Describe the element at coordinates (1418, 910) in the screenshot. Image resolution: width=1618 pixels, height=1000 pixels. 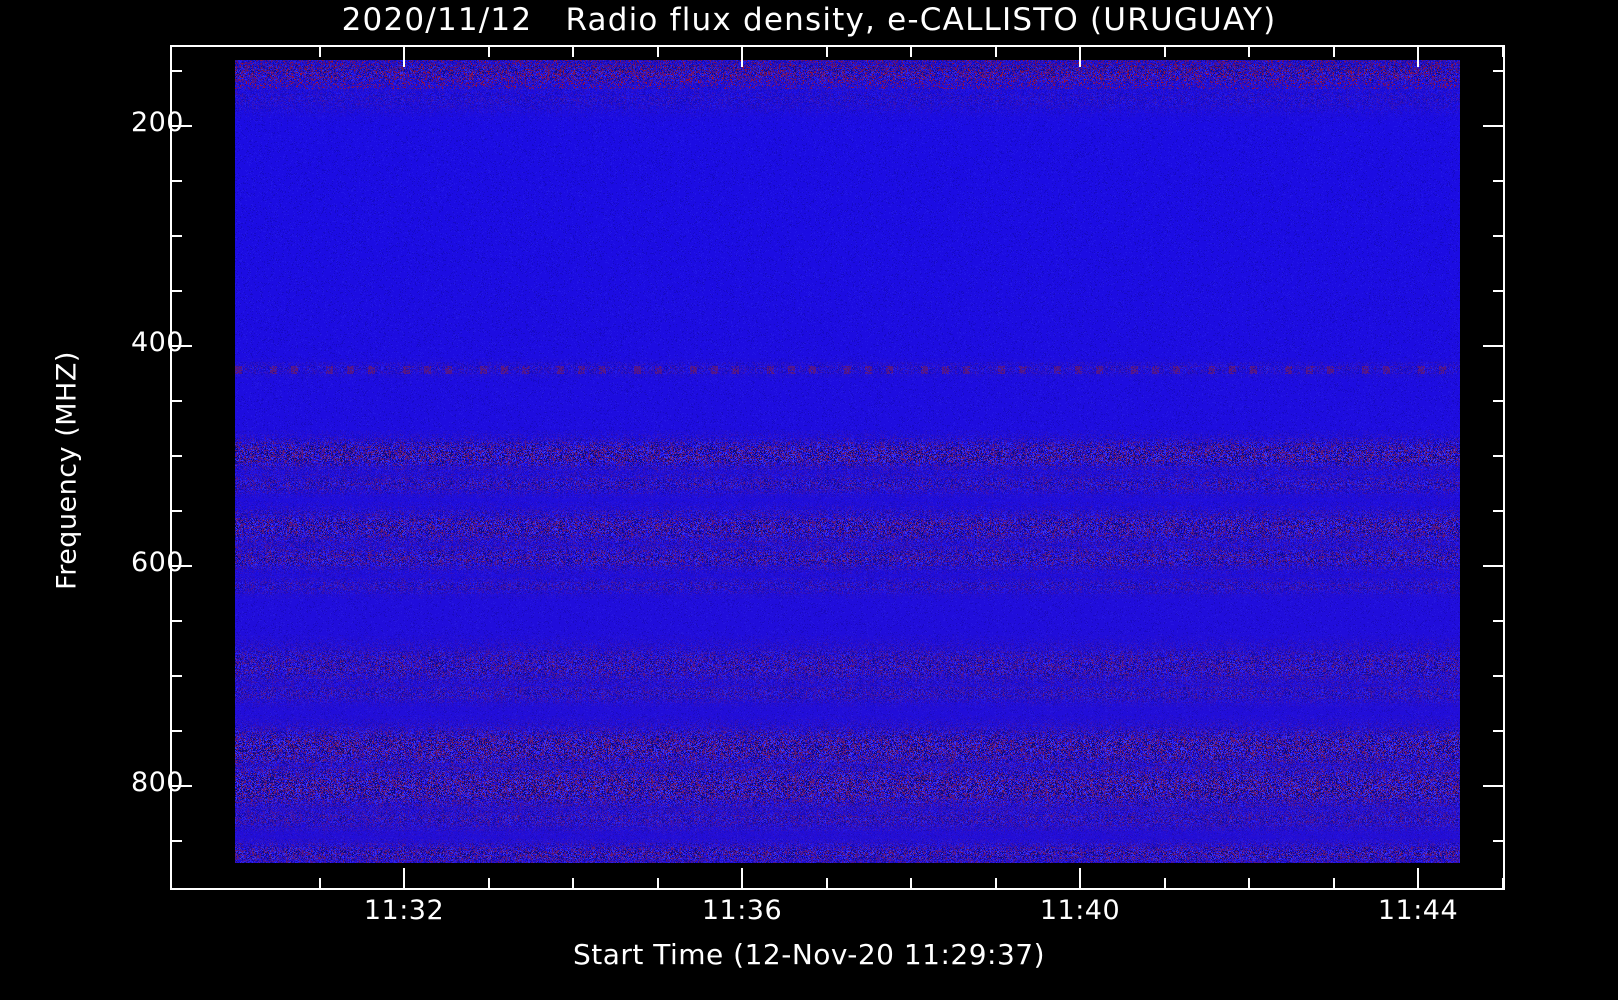
I see `x-tick-label: 11:44` at that location.